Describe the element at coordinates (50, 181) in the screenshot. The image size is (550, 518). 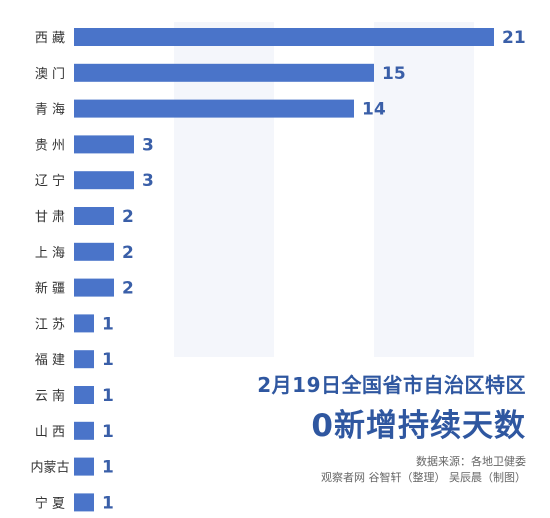
I see `category-label: 辽 宁` at that location.